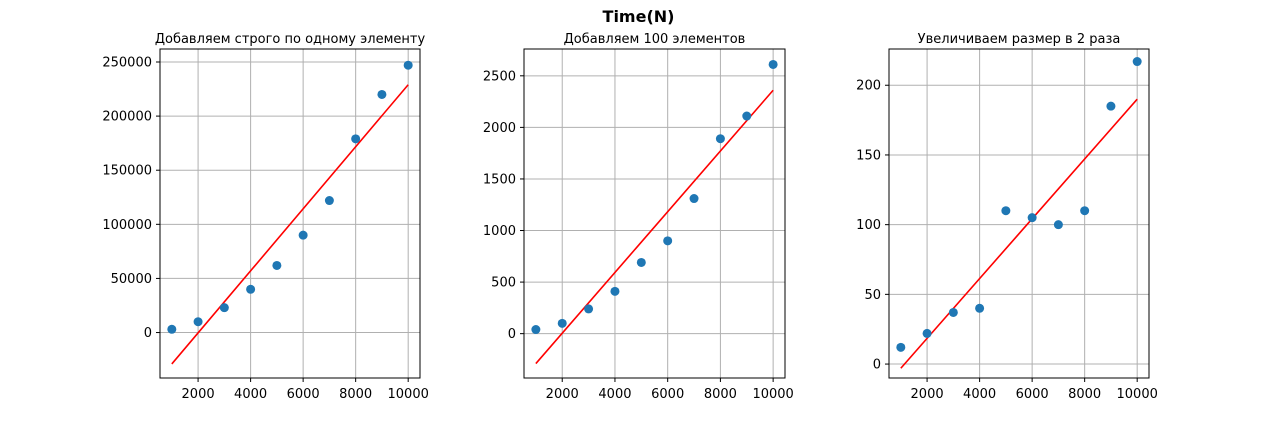 The image size is (1277, 424). I want to click on subplot-title: Добавляем строго по одному элементу, so click(290, 39).